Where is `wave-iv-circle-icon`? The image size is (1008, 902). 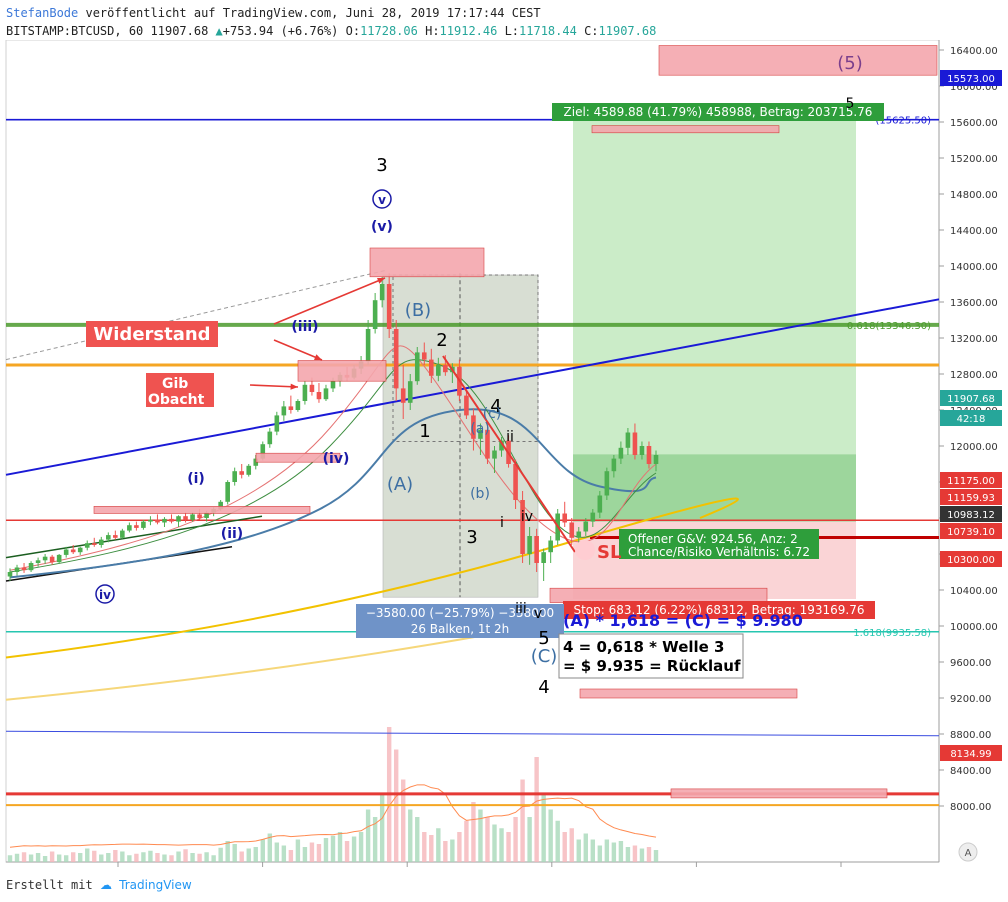 wave-iv-circle-icon is located at coordinates (105, 594).